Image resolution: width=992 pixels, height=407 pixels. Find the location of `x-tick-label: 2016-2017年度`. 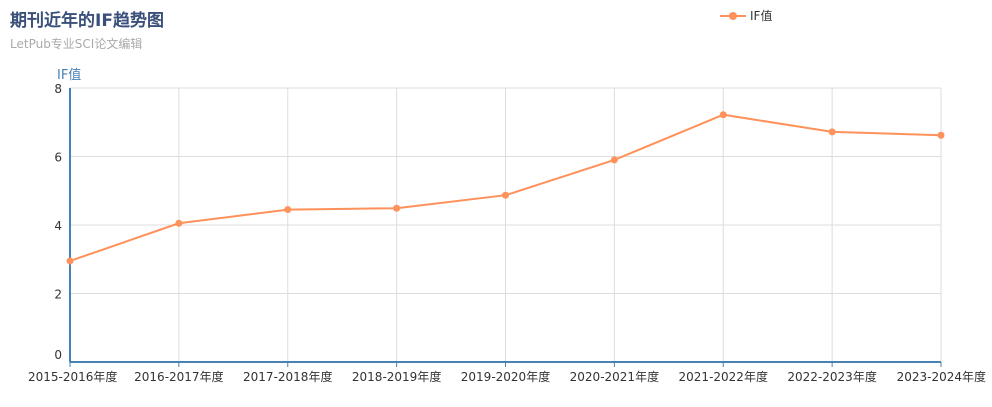

x-tick-label: 2016-2017年度 is located at coordinates (178, 376).